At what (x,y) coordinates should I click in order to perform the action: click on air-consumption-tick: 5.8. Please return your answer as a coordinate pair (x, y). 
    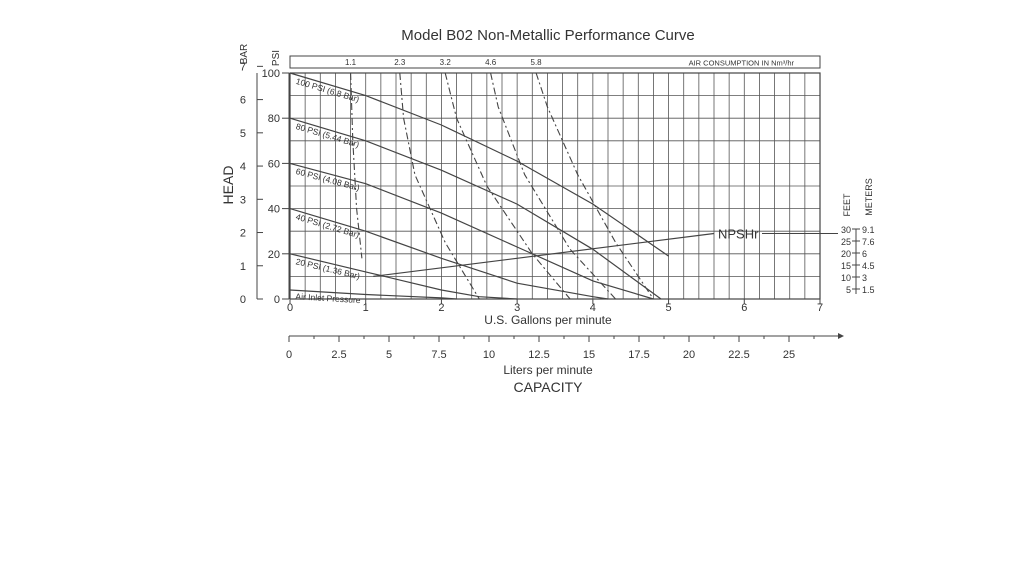
    Looking at the image, I should click on (537, 62).